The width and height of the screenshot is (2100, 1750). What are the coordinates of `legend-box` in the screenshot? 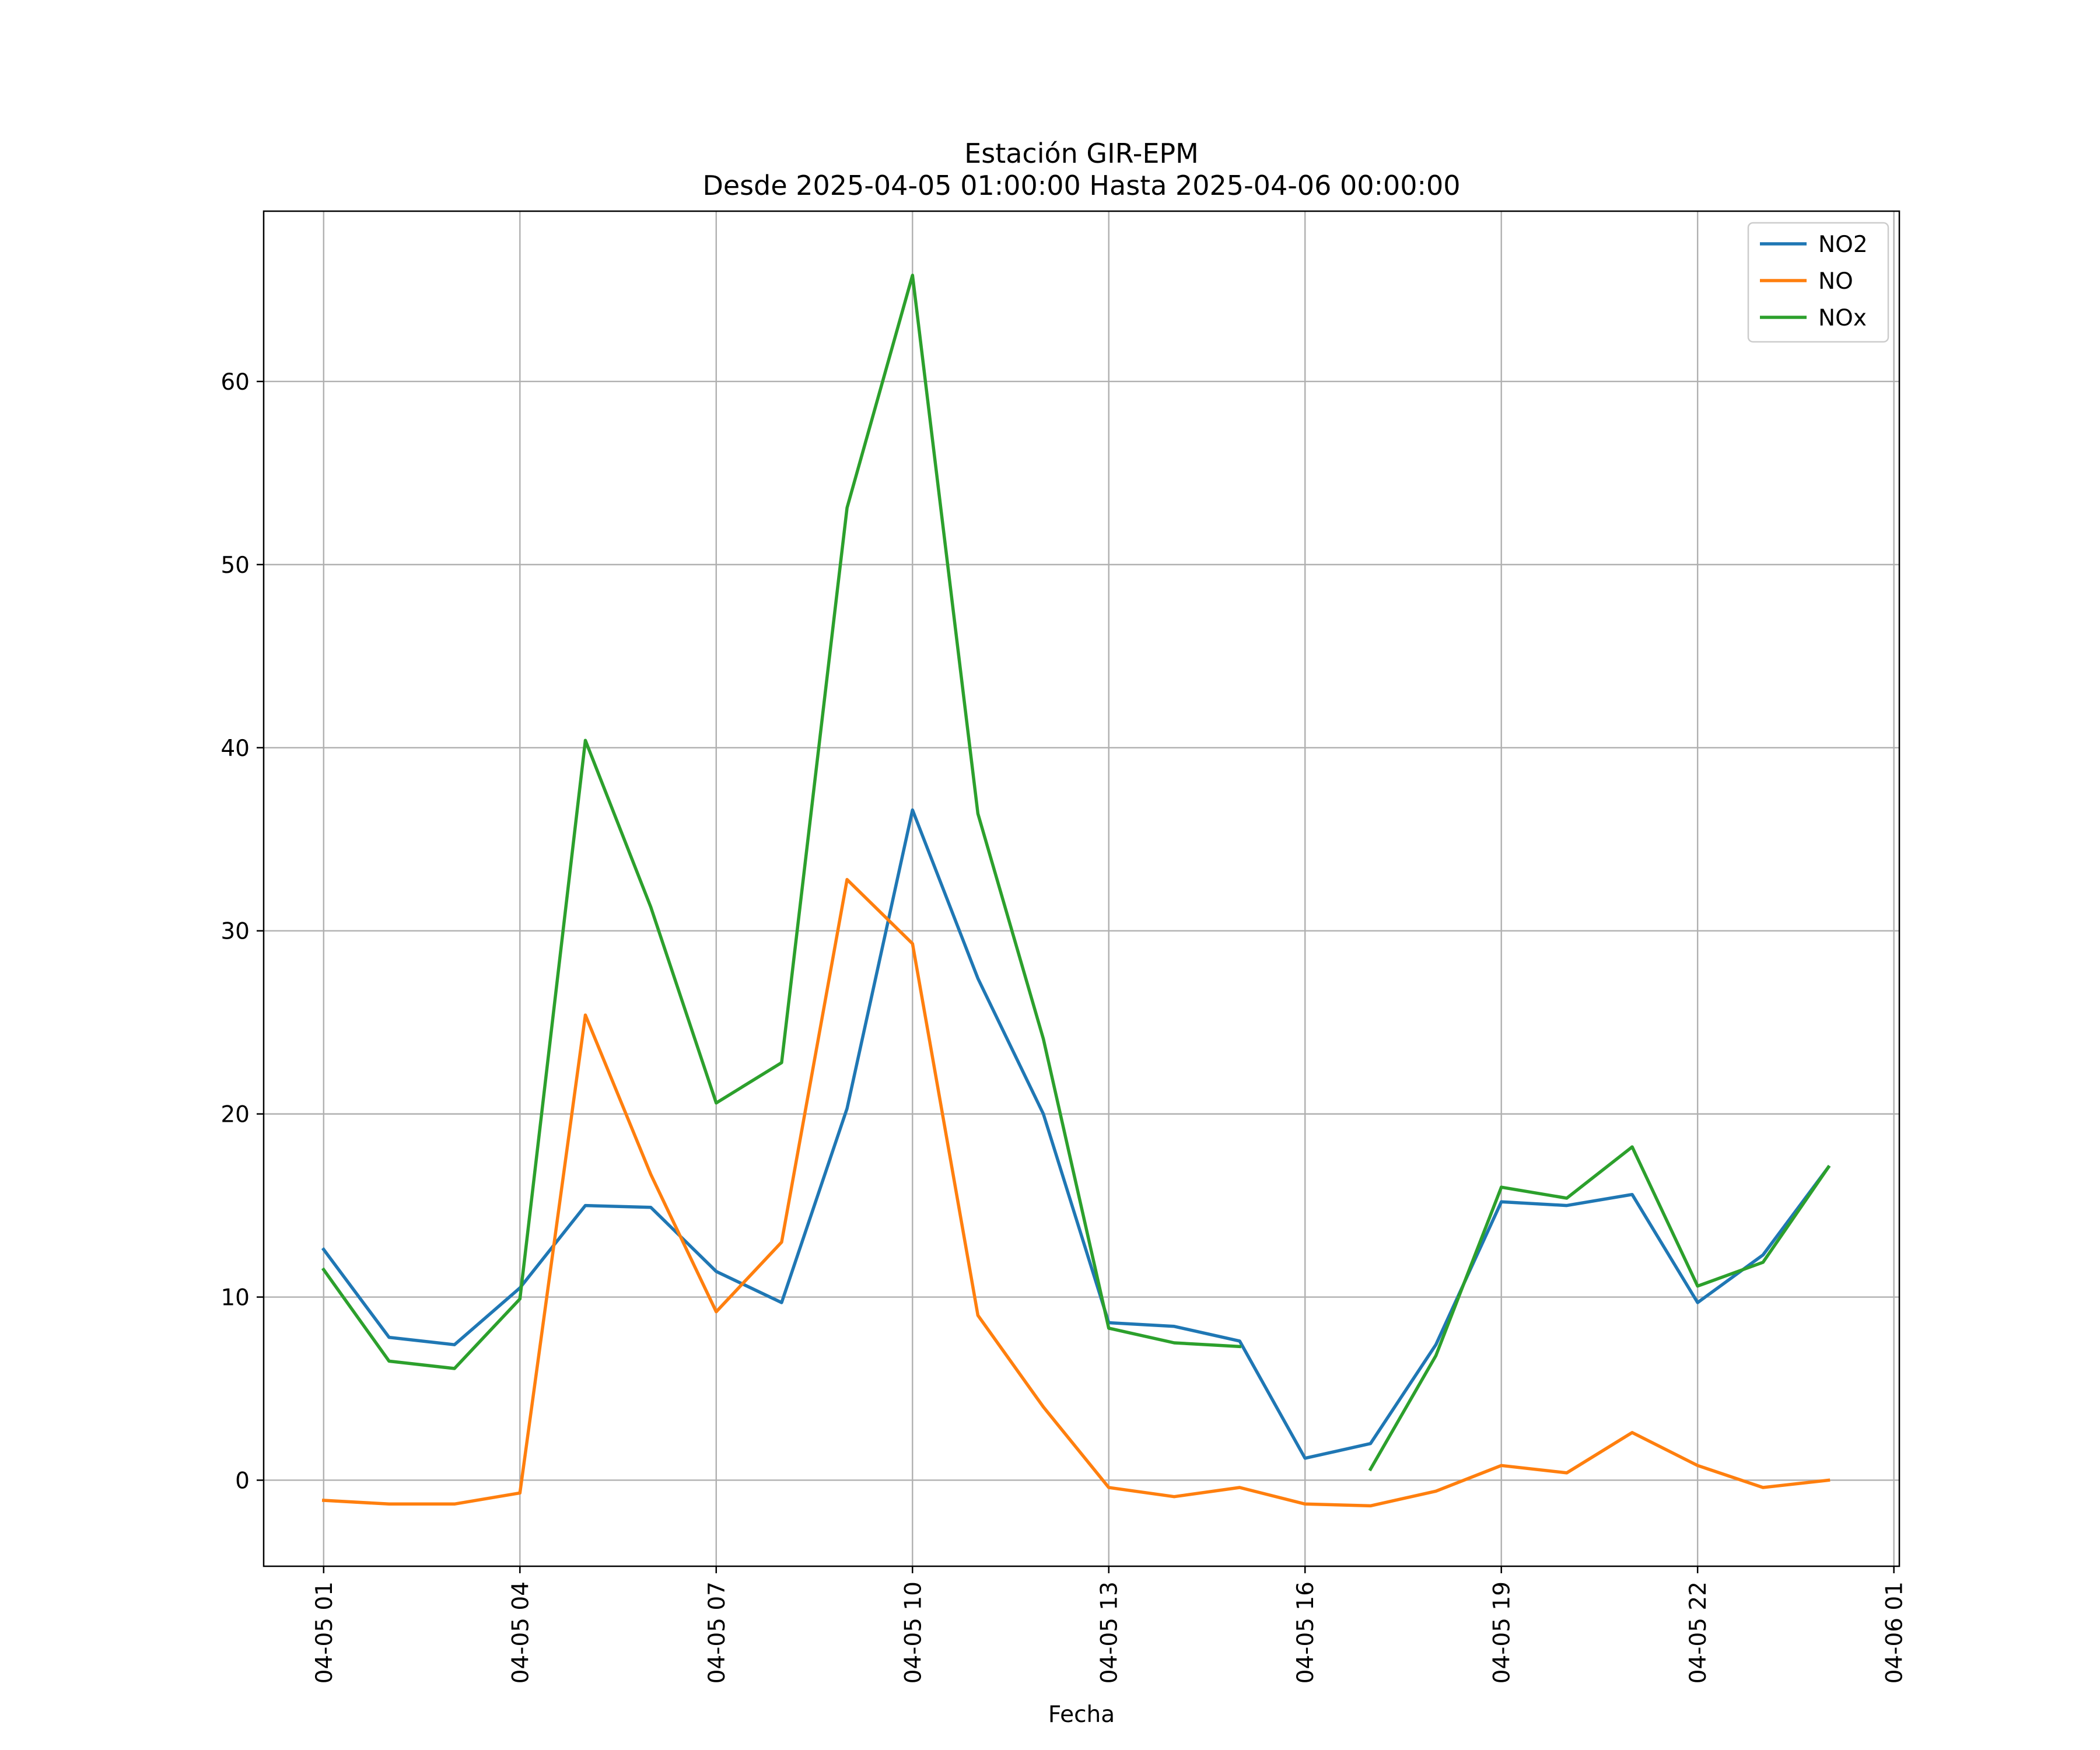 It's located at (1818, 282).